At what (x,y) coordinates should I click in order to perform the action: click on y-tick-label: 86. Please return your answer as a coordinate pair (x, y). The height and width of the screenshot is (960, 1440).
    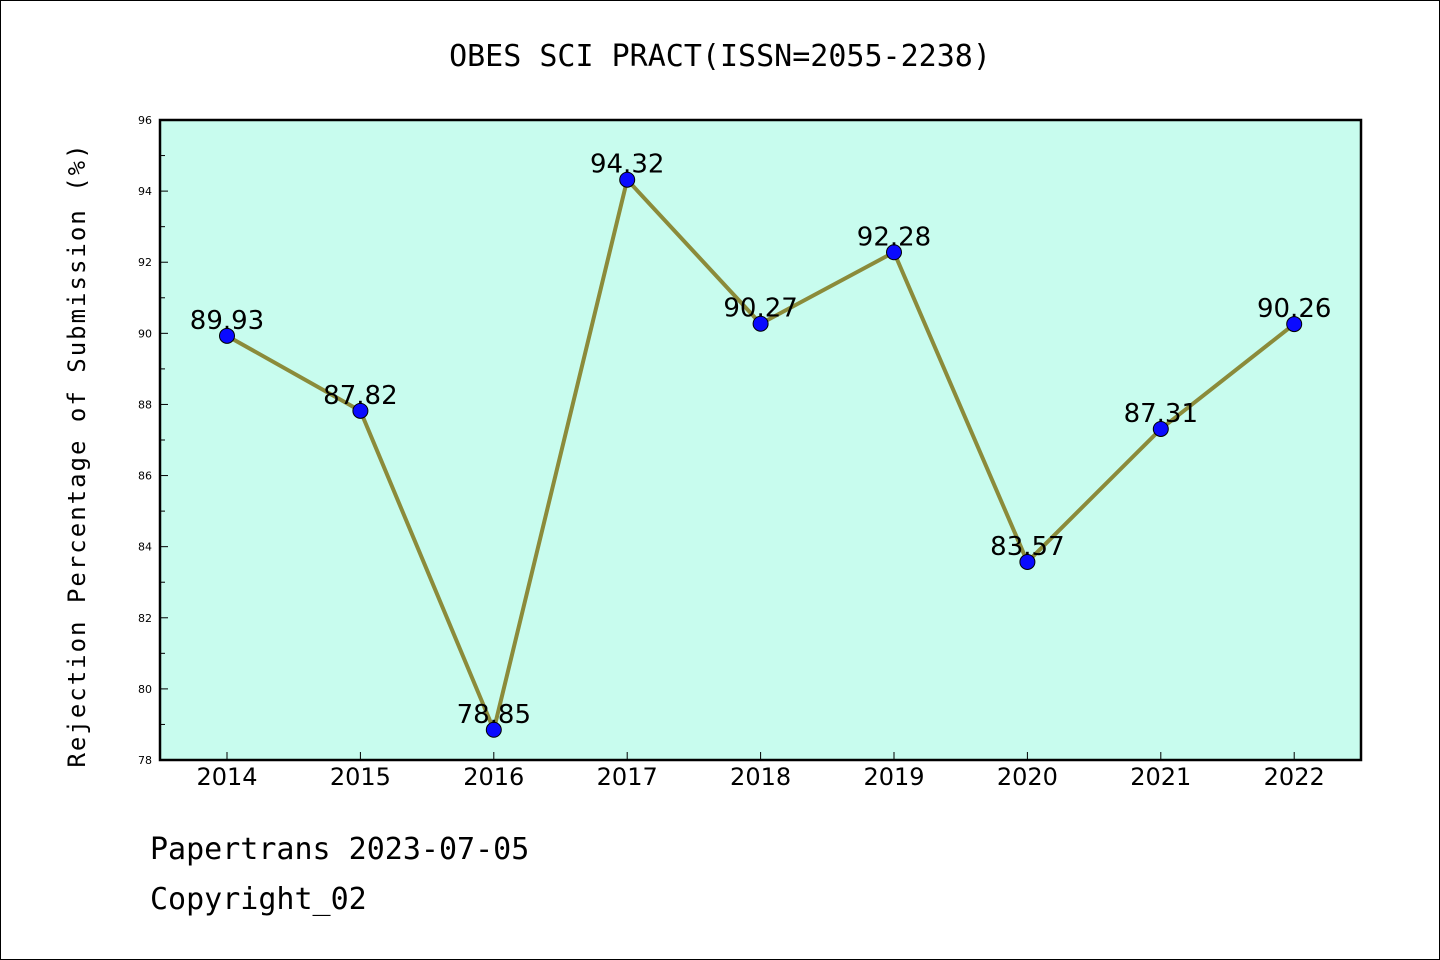
    Looking at the image, I should click on (145, 476).